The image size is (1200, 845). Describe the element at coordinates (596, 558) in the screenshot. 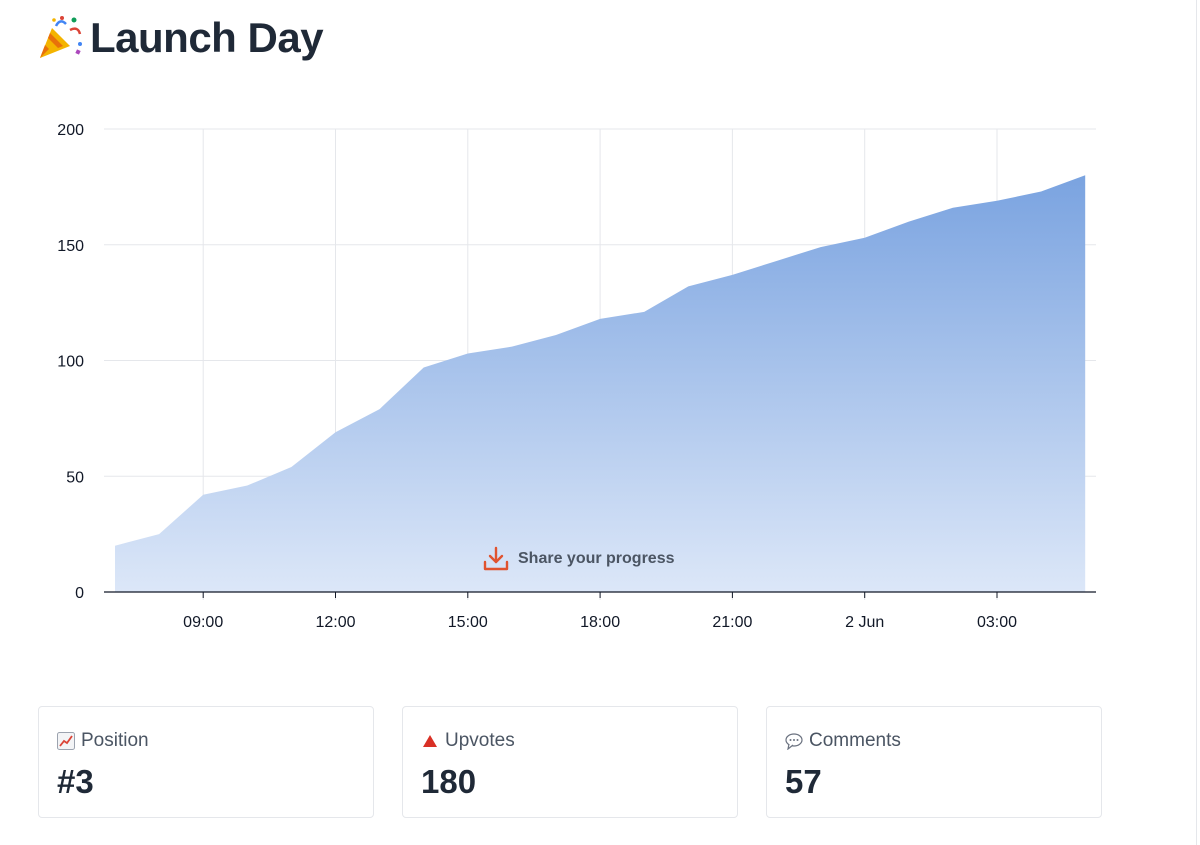

I see `share-progress-label: Share your progress` at that location.